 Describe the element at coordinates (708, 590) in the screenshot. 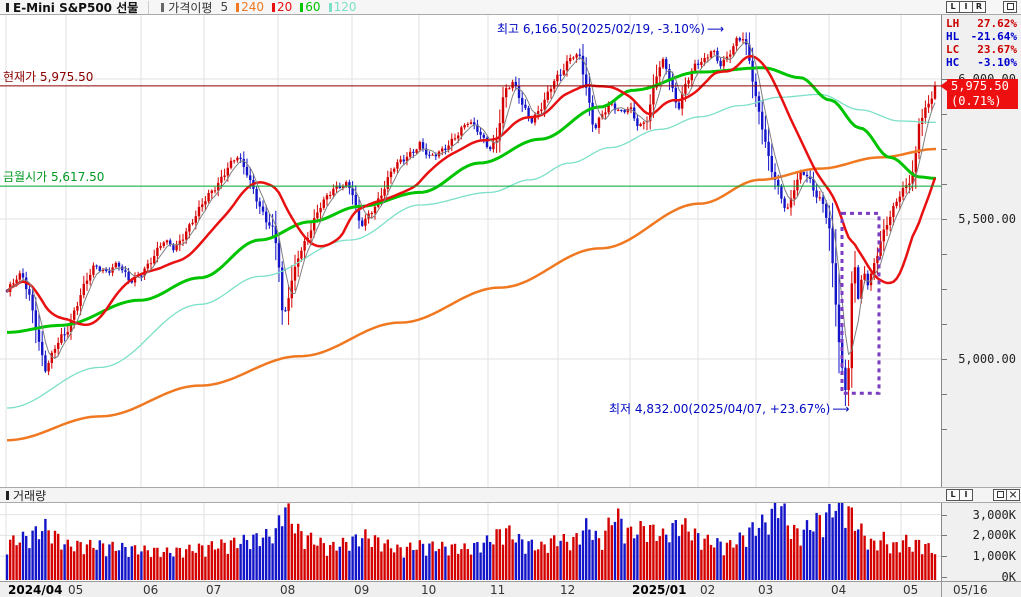

I see `x-axis-label-02: 02` at that location.